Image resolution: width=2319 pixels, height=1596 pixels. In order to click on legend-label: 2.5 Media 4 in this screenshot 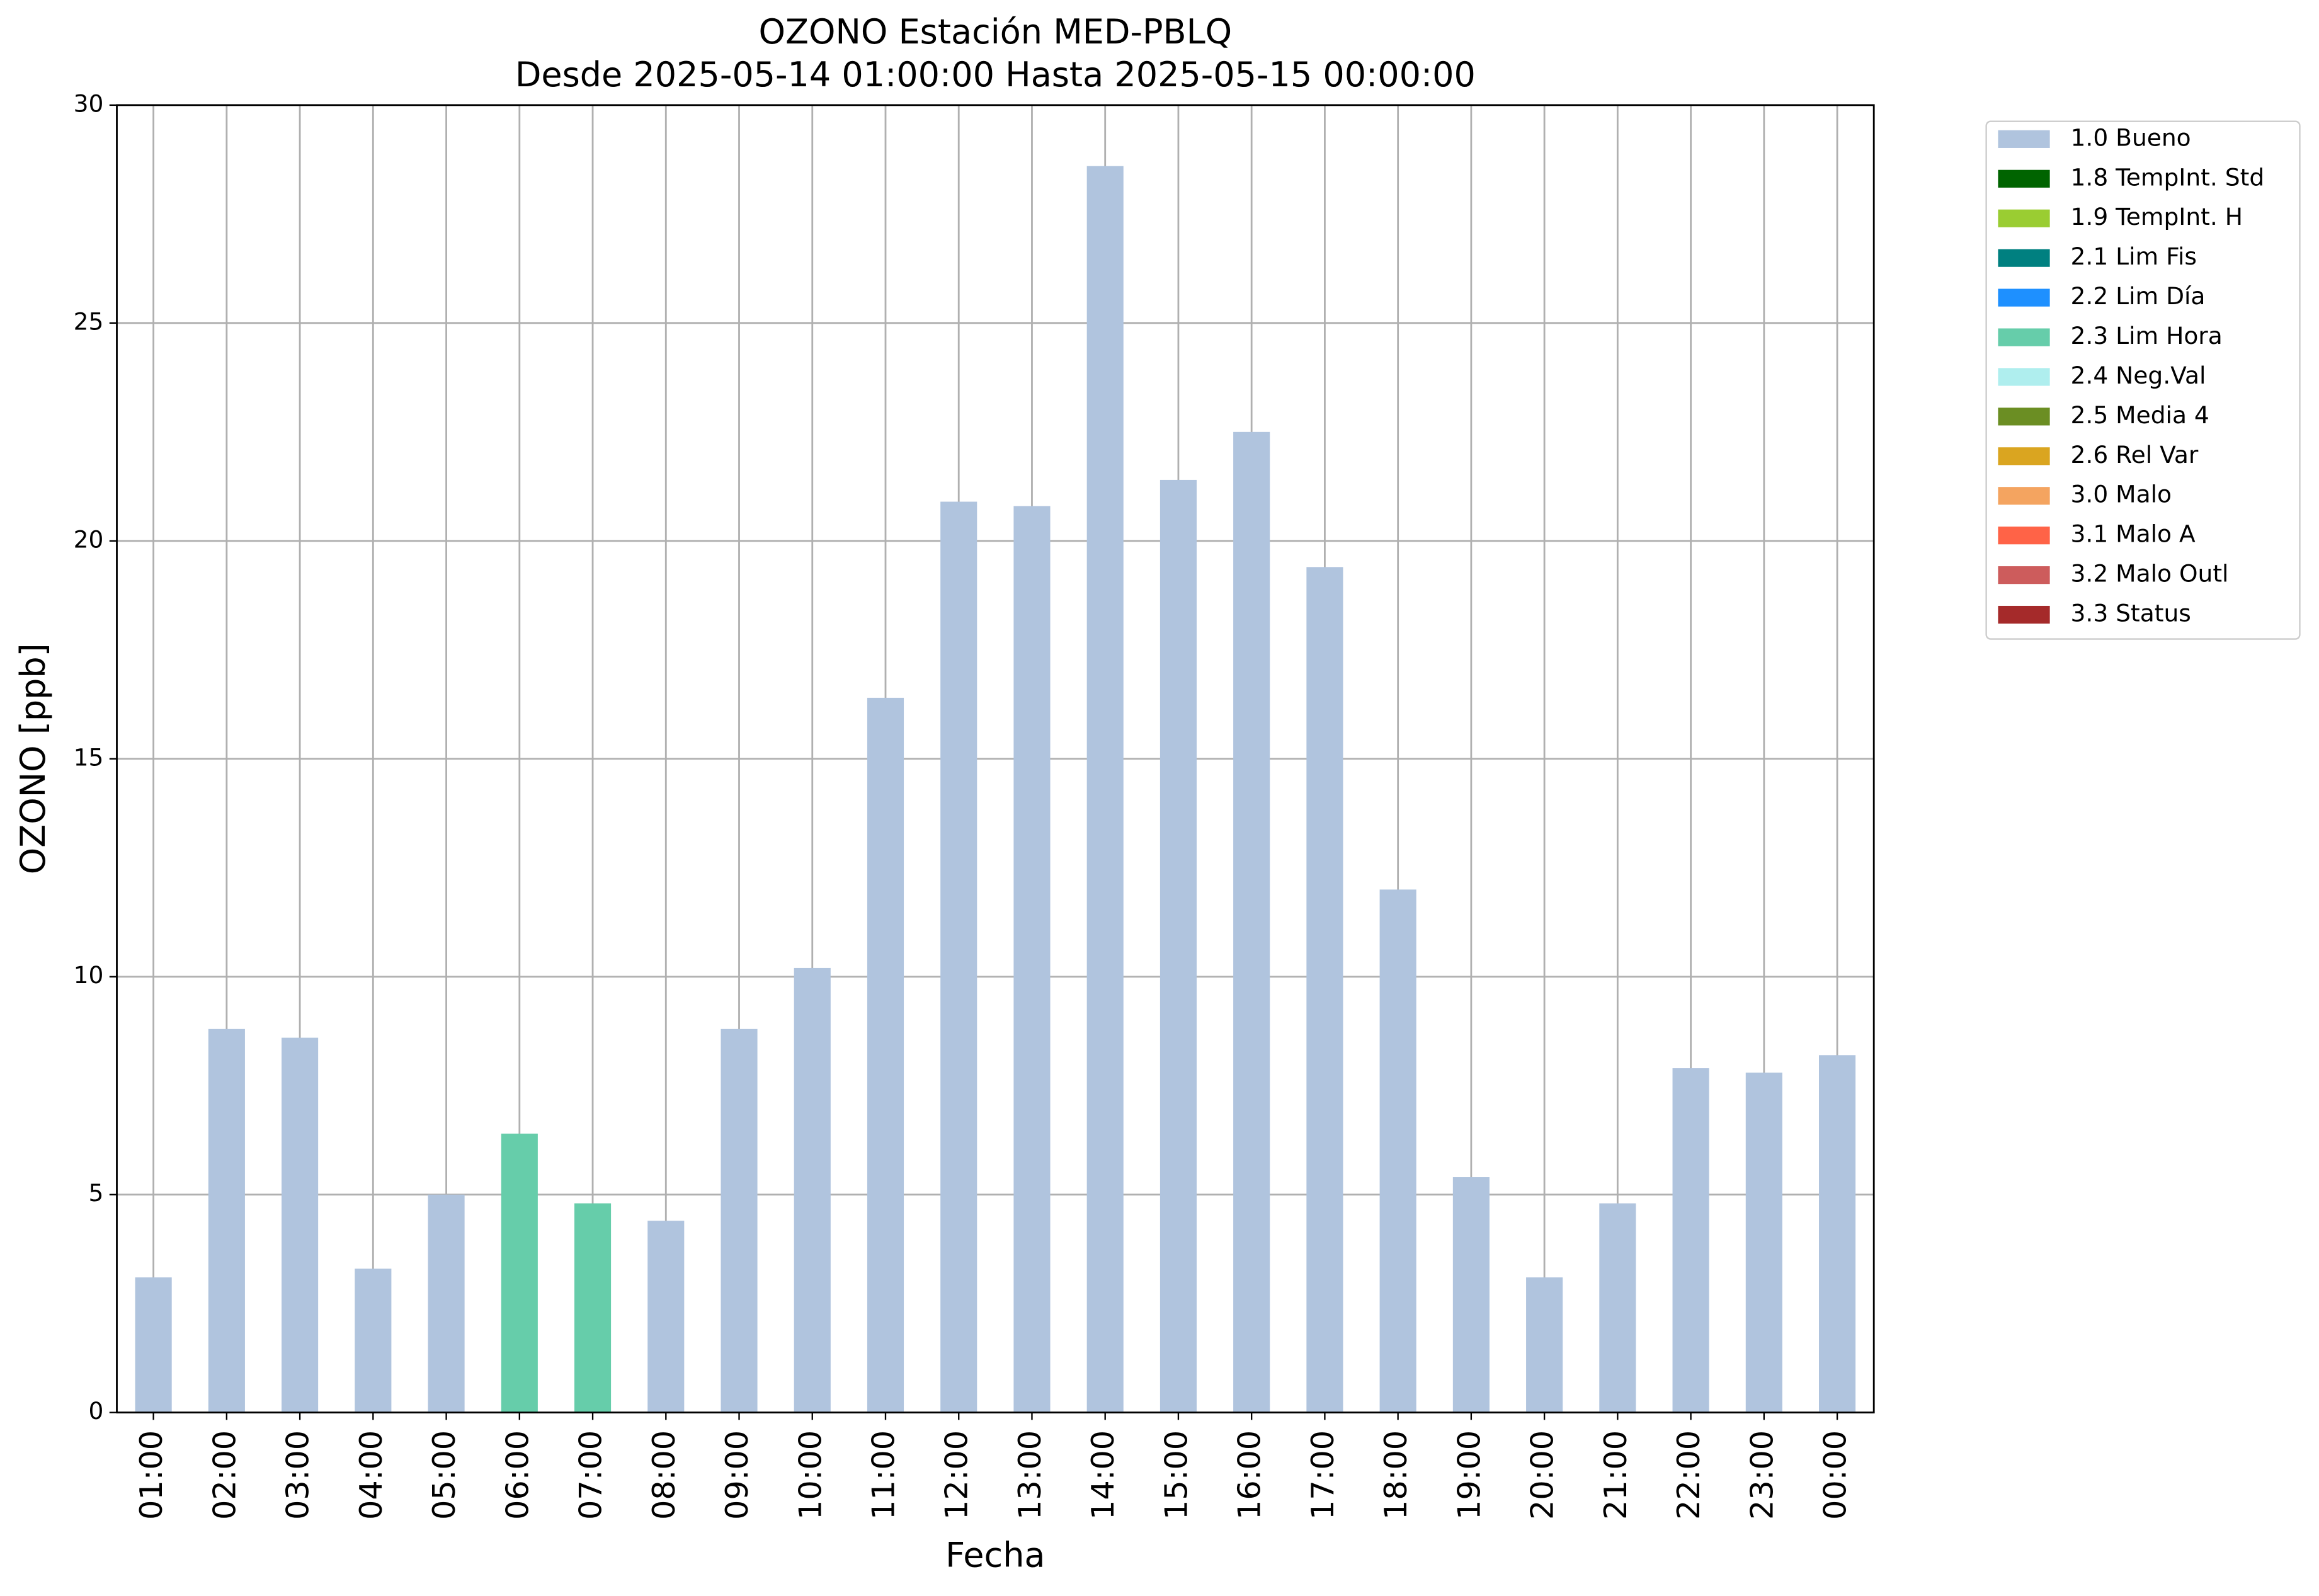, I will do `click(2140, 415)`.